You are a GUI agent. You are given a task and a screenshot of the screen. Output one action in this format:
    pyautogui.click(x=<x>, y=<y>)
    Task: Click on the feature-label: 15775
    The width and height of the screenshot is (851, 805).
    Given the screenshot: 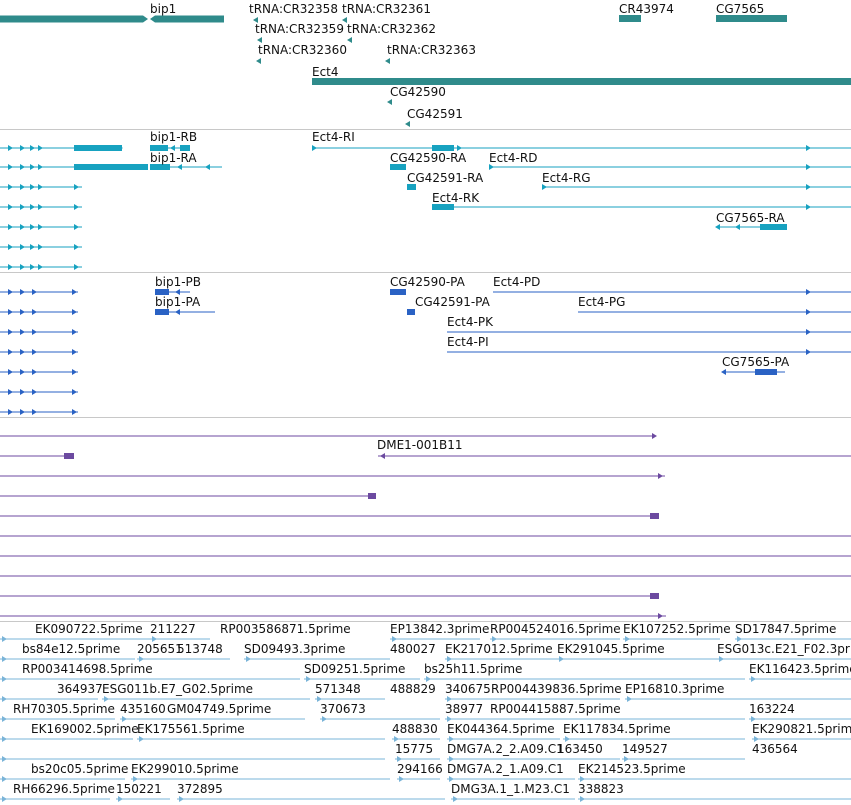 What is the action you would take?
    pyautogui.click(x=414, y=749)
    